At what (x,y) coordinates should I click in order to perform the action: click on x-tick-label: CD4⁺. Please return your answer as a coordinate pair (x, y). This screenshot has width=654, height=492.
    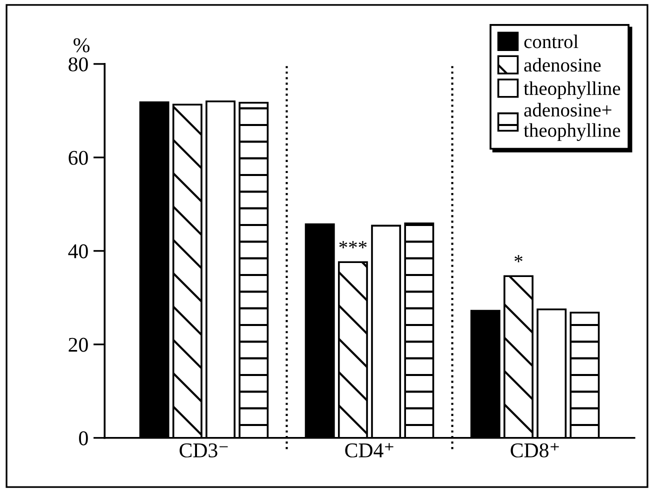
    Looking at the image, I should click on (369, 450).